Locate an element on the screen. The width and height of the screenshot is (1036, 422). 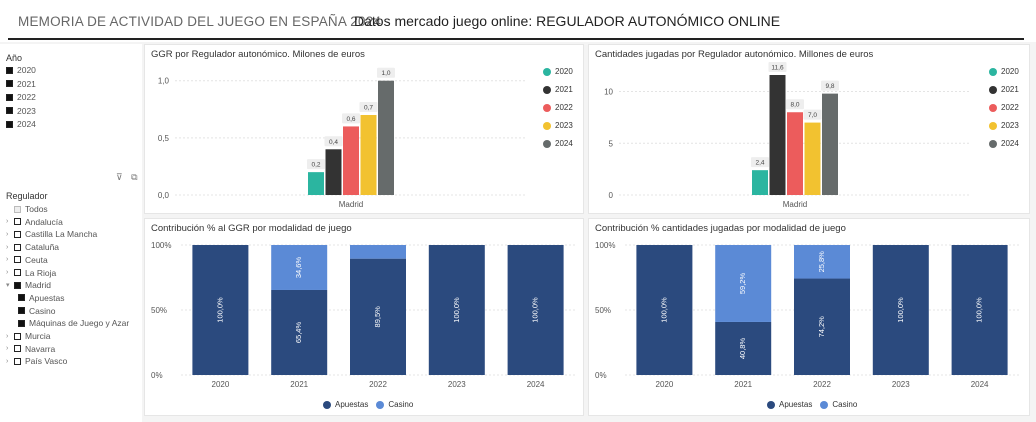
regulator-option: Apuestas is located at coordinates (41, 298).